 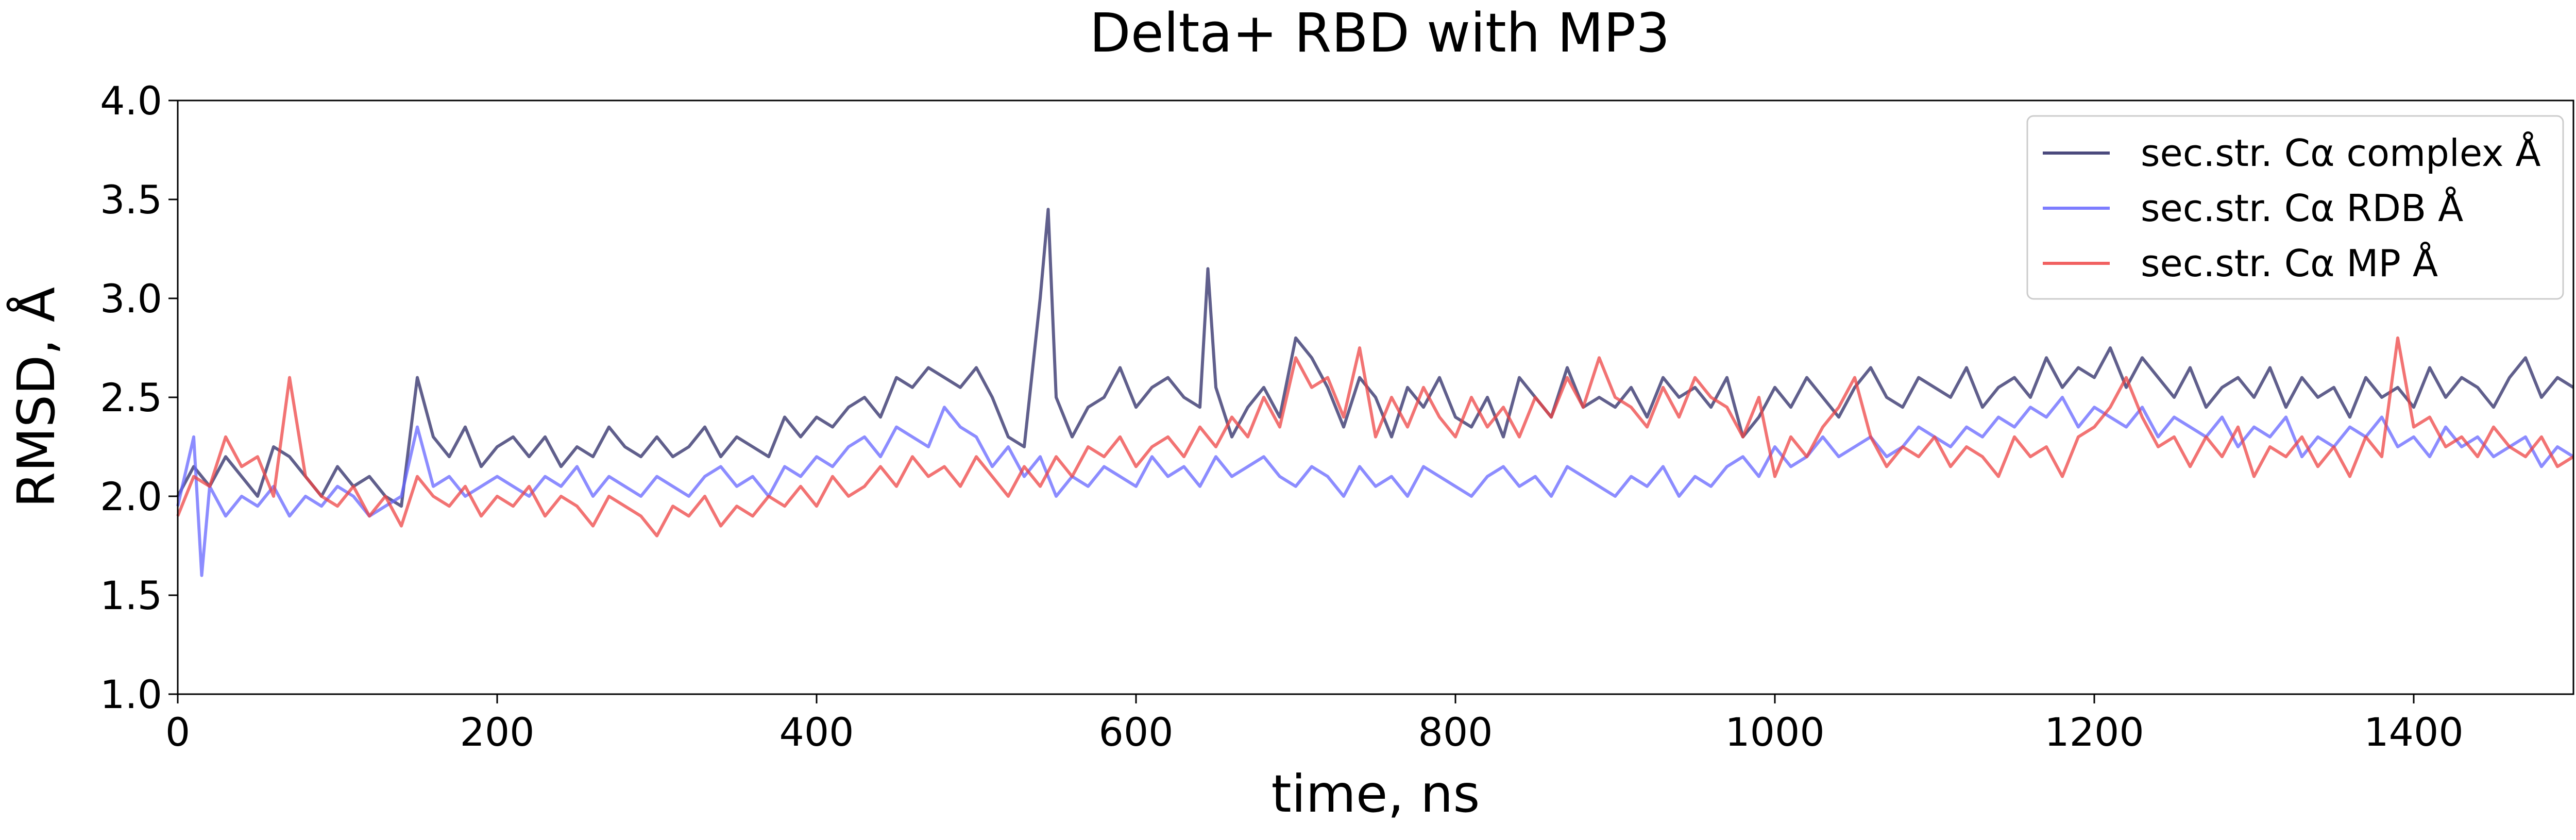 I want to click on chart-title: Delta+ RBD with MP3, so click(x=1380, y=33).